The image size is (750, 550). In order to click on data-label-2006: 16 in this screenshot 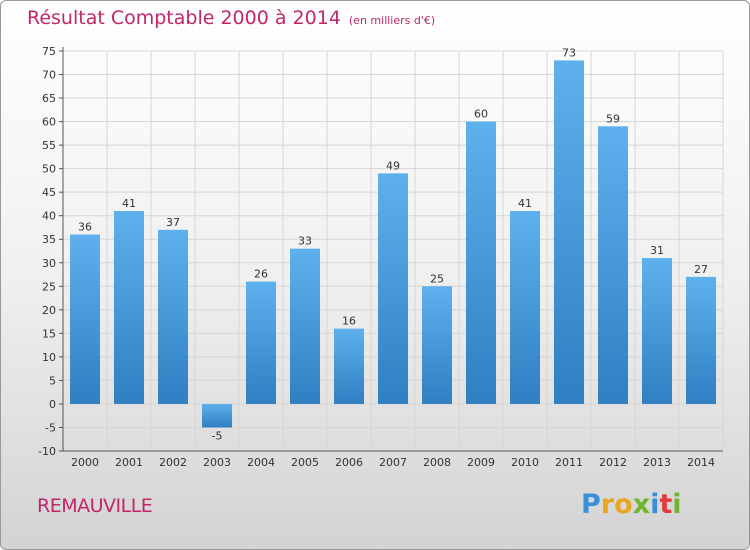, I will do `click(349, 321)`.